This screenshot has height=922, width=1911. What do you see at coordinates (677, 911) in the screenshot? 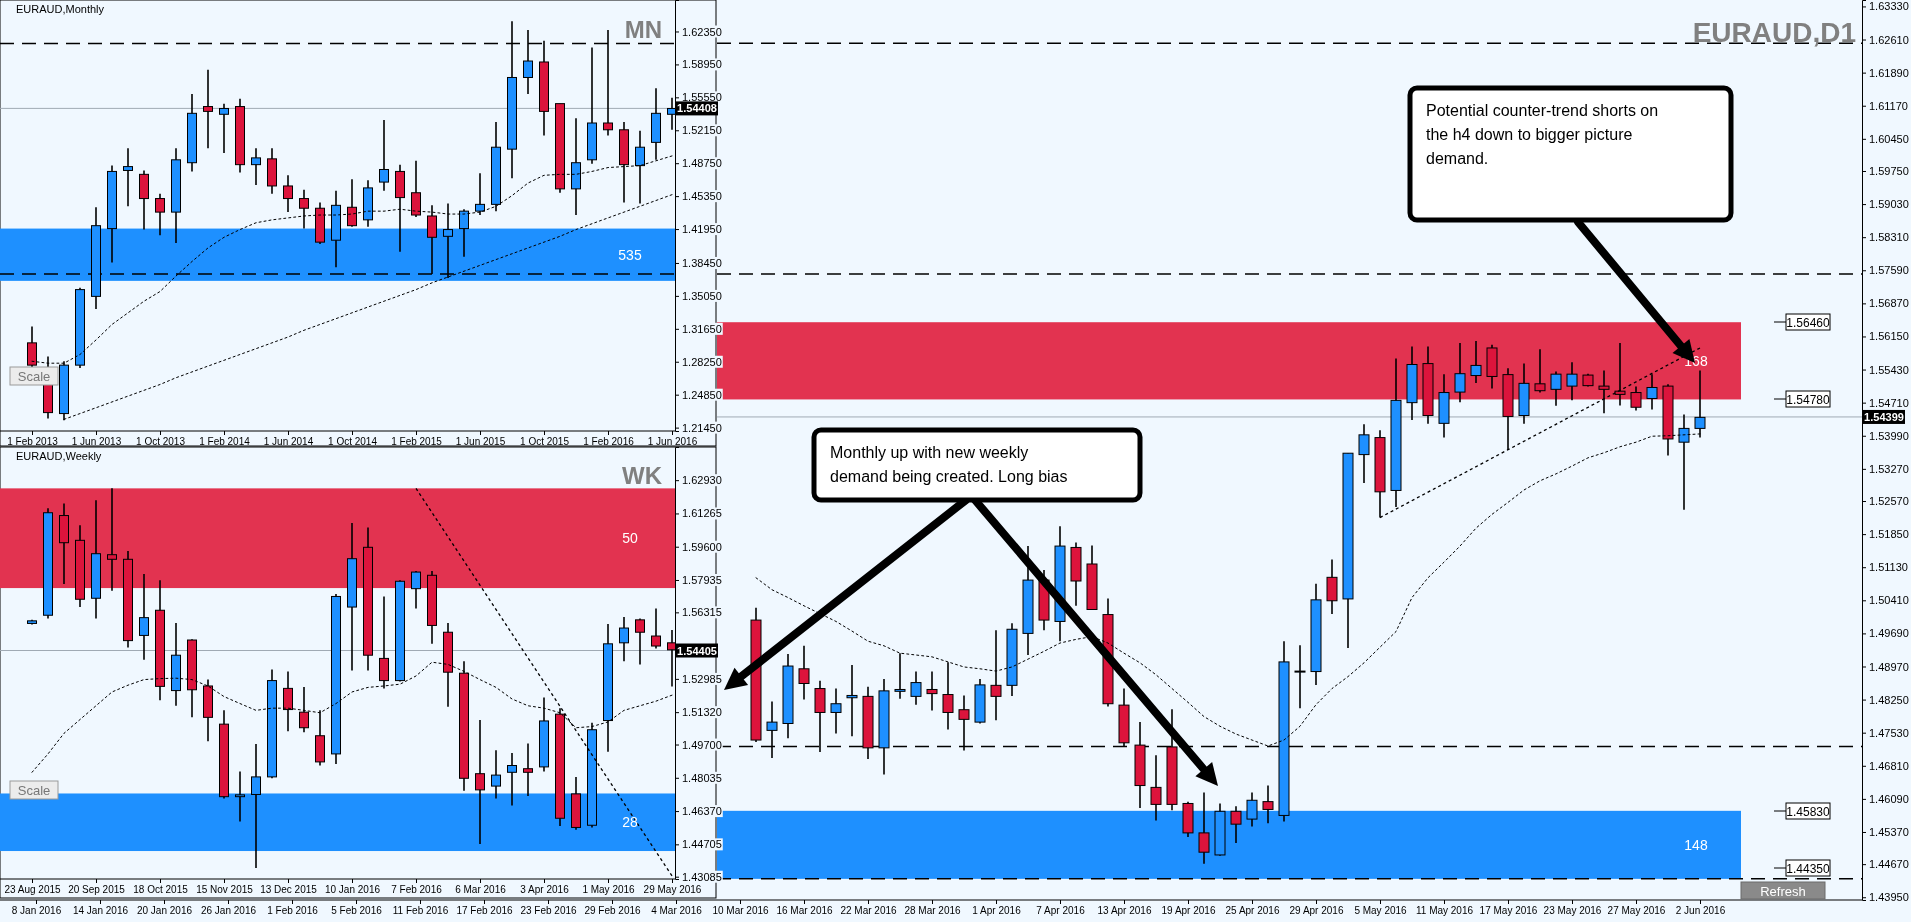
I see `x-tick-label: 4 Mar 2016` at bounding box center [677, 911].